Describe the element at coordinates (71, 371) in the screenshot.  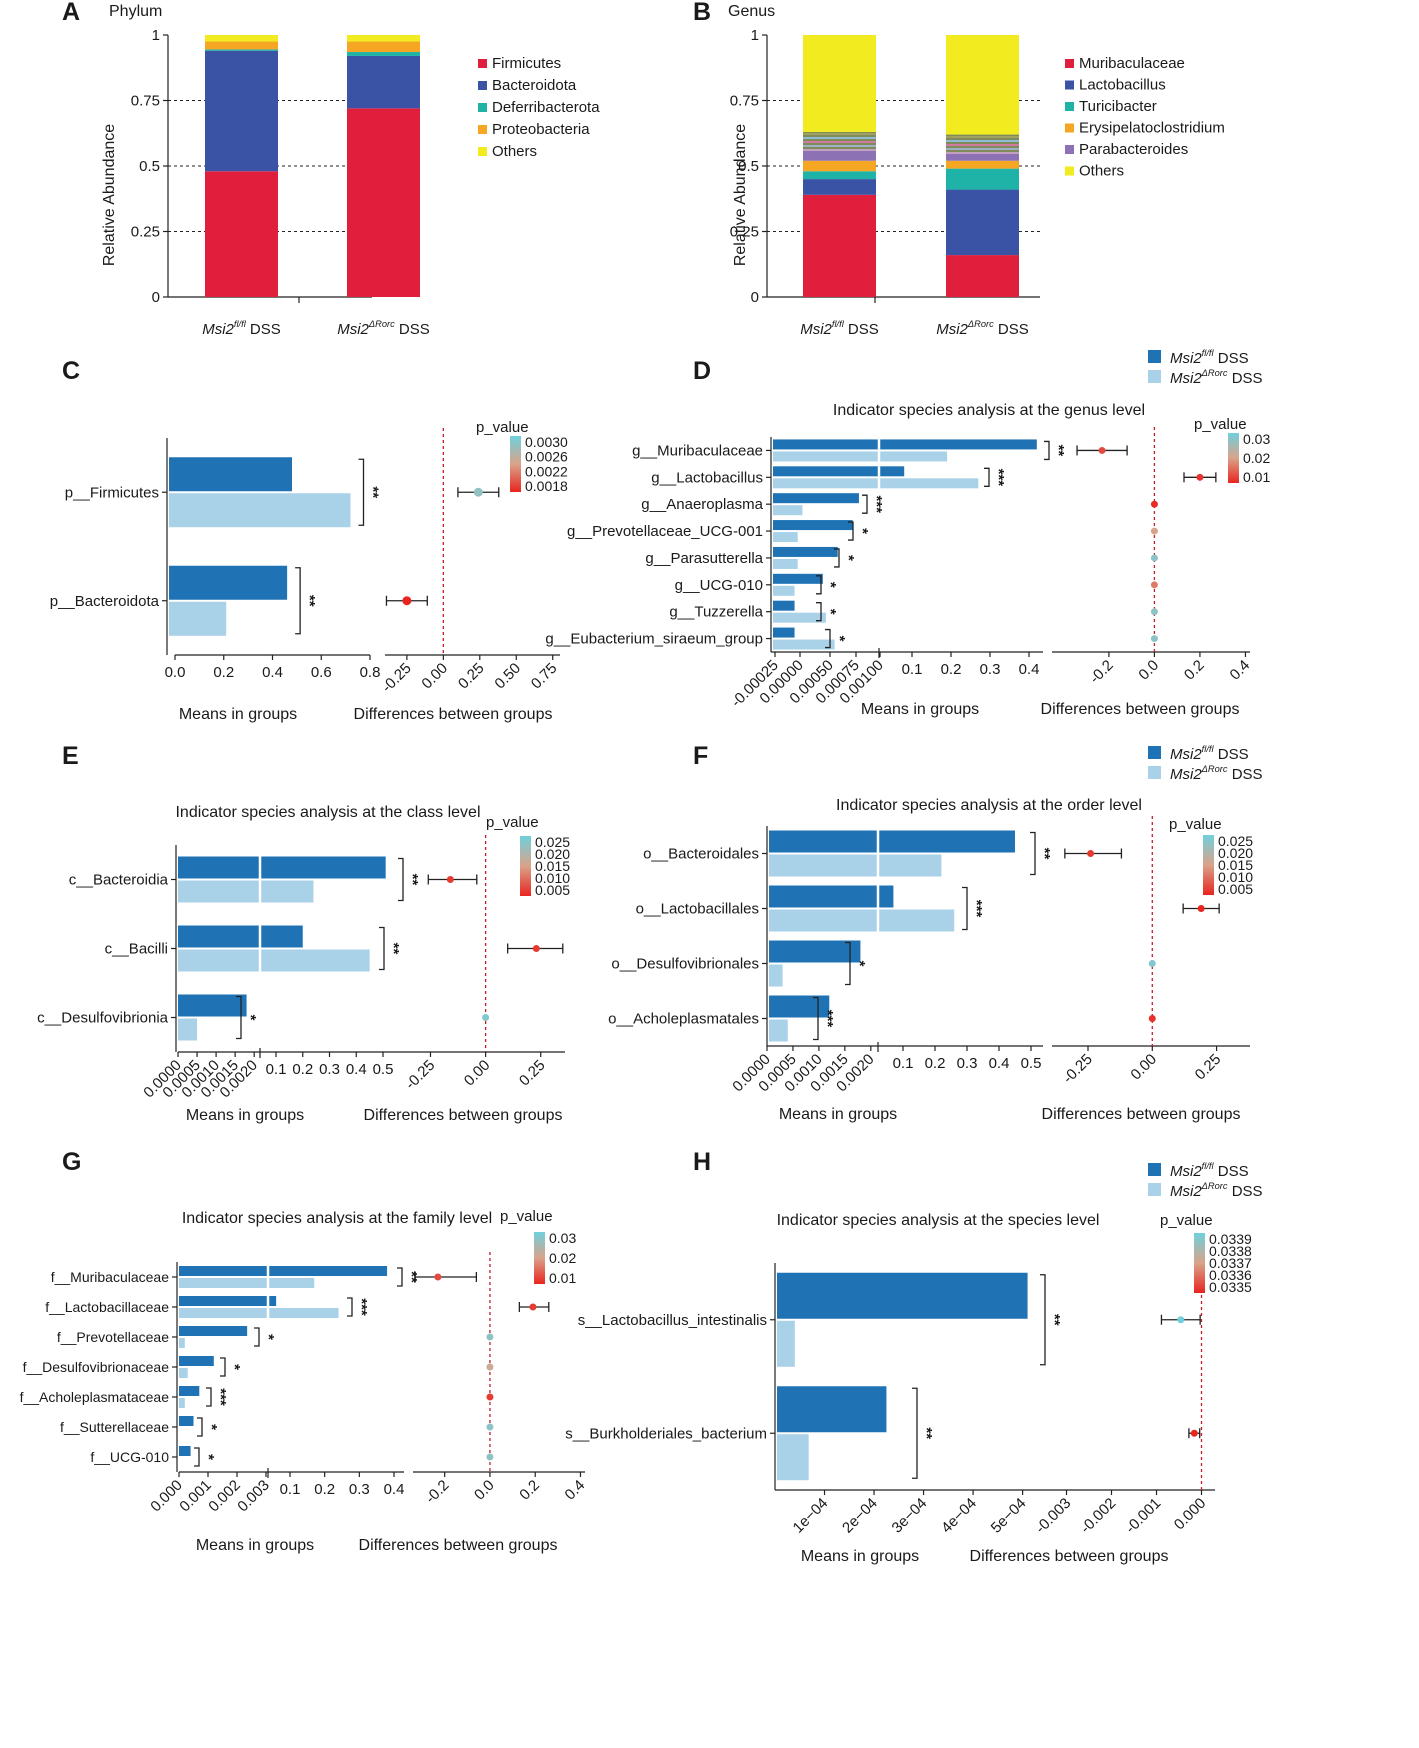
I see `panel-label-C: C` at that location.